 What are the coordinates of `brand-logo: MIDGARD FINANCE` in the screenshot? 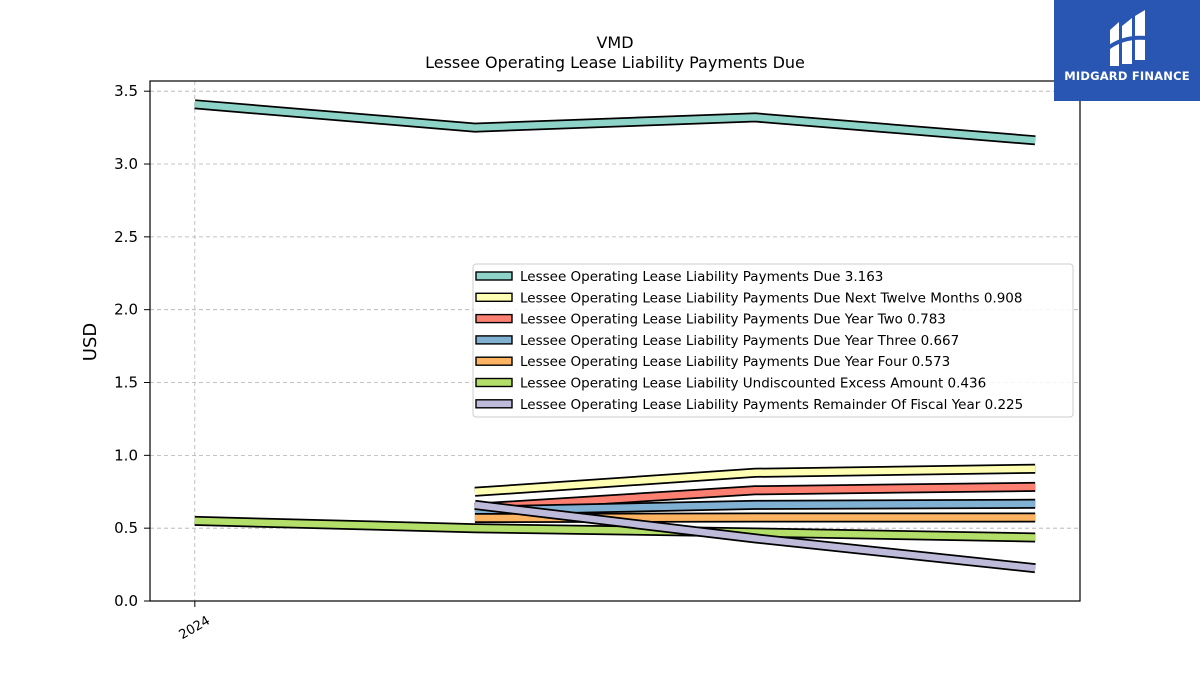 It's located at (1127, 50).